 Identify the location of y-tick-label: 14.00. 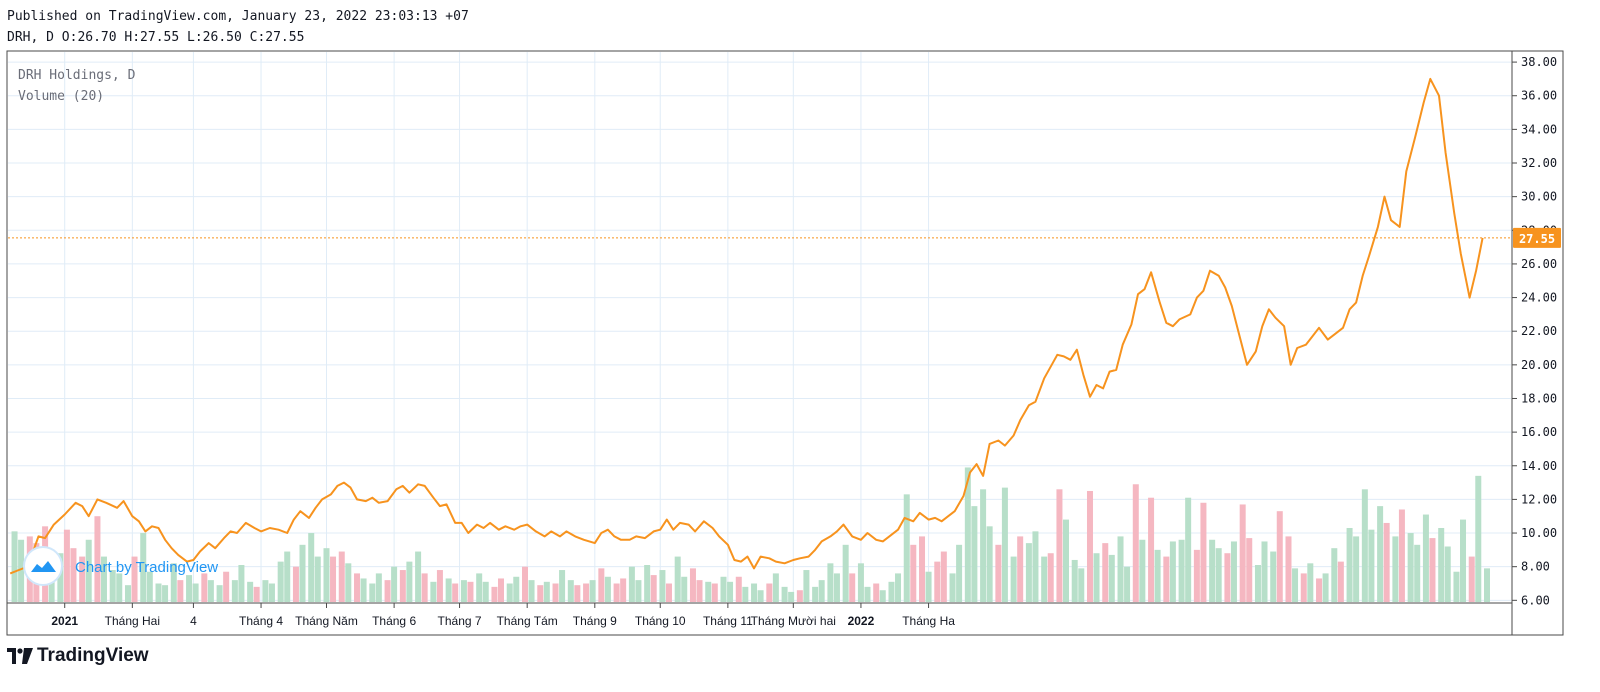
(1539, 466).